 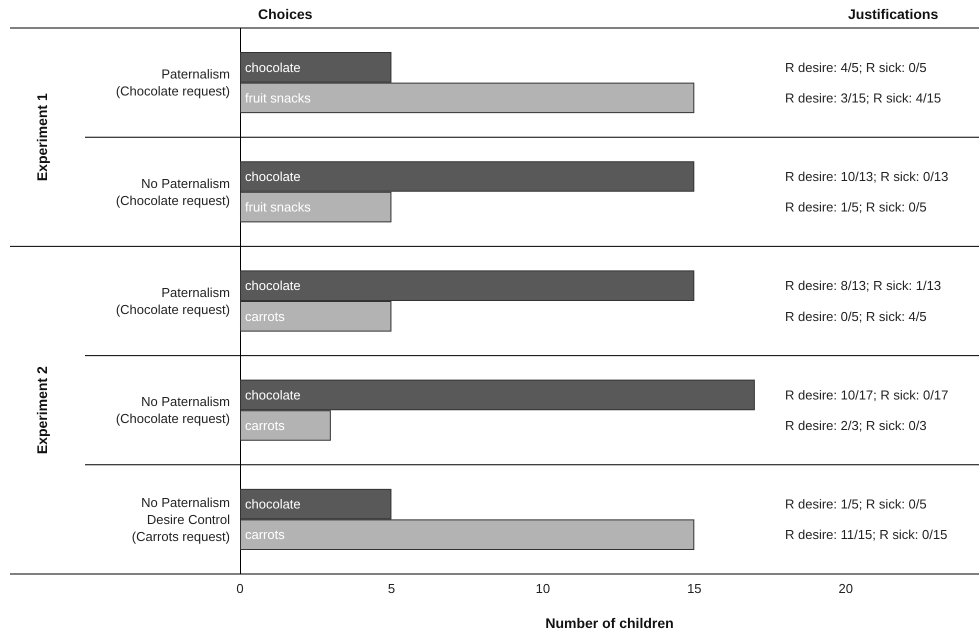 I want to click on x-tick-label: 15, so click(x=694, y=588).